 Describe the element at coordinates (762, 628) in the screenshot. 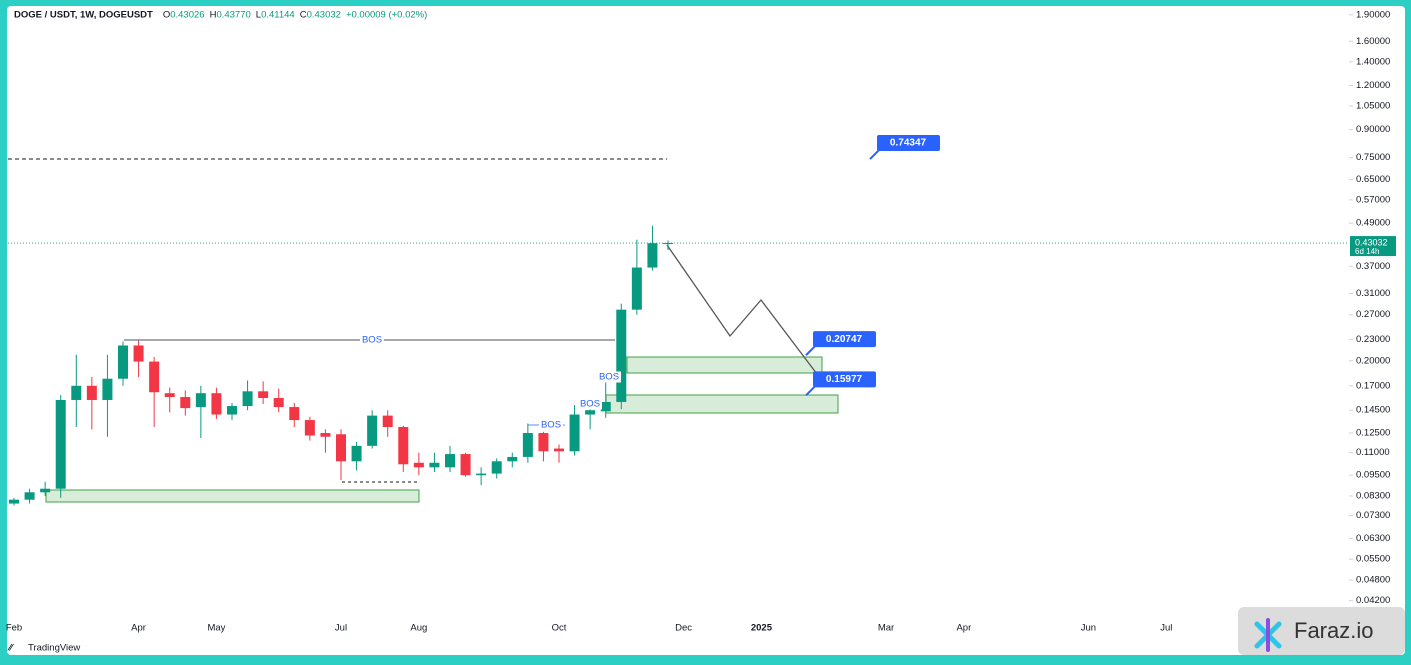

I see `x-tick-label: 2025` at that location.